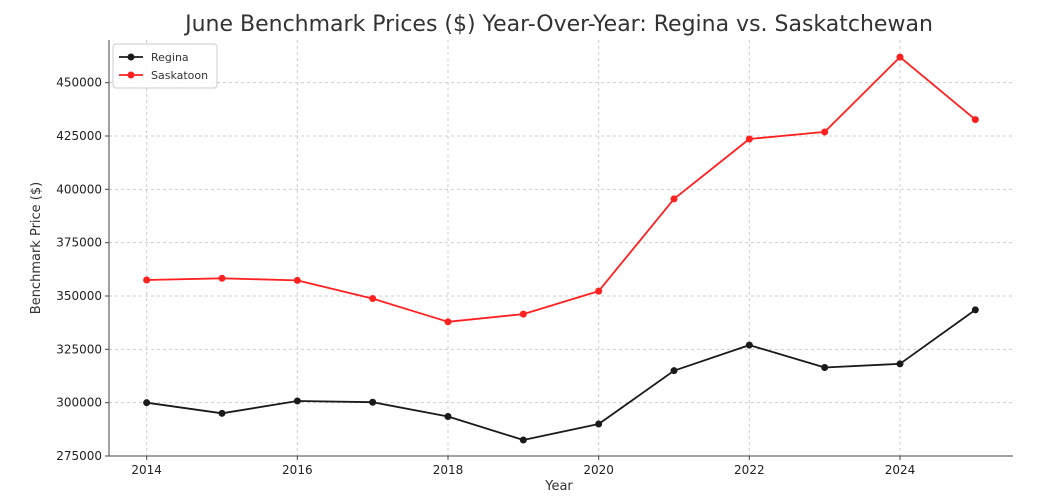 The height and width of the screenshot is (501, 1064). I want to click on x-tick-label: 2022, so click(749, 470).